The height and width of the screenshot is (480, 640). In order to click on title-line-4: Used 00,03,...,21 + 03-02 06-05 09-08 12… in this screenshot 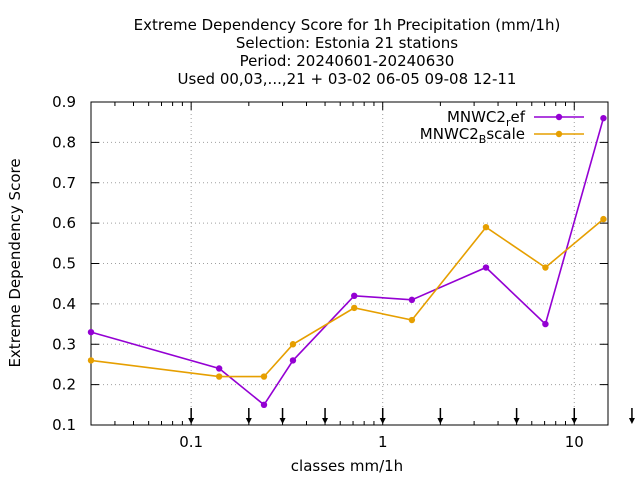, I will do `click(347, 79)`.